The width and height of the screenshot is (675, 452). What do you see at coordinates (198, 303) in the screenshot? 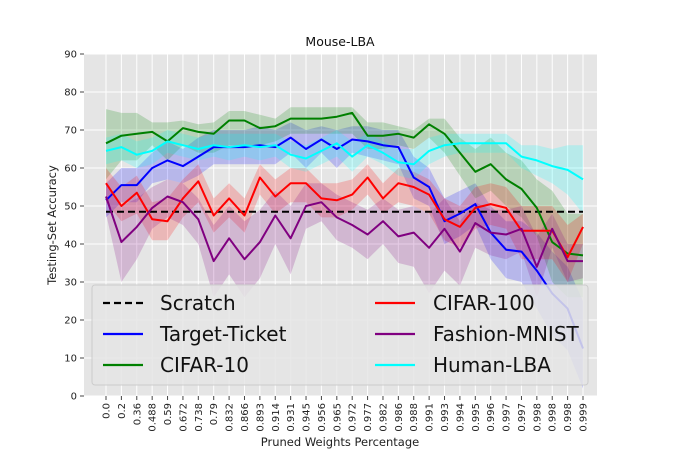
I see `legend-label-scratch: Scratch` at bounding box center [198, 303].